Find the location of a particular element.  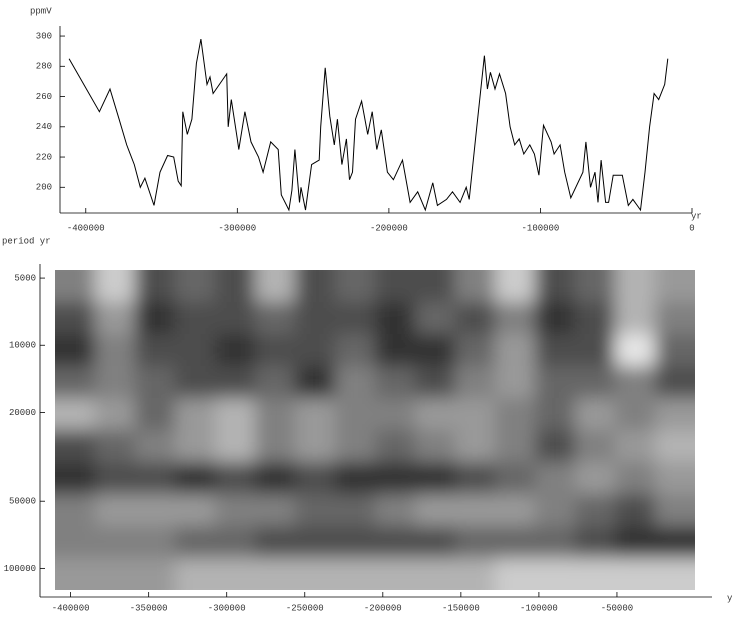

x-axis-label: yr is located at coordinates (696, 216).